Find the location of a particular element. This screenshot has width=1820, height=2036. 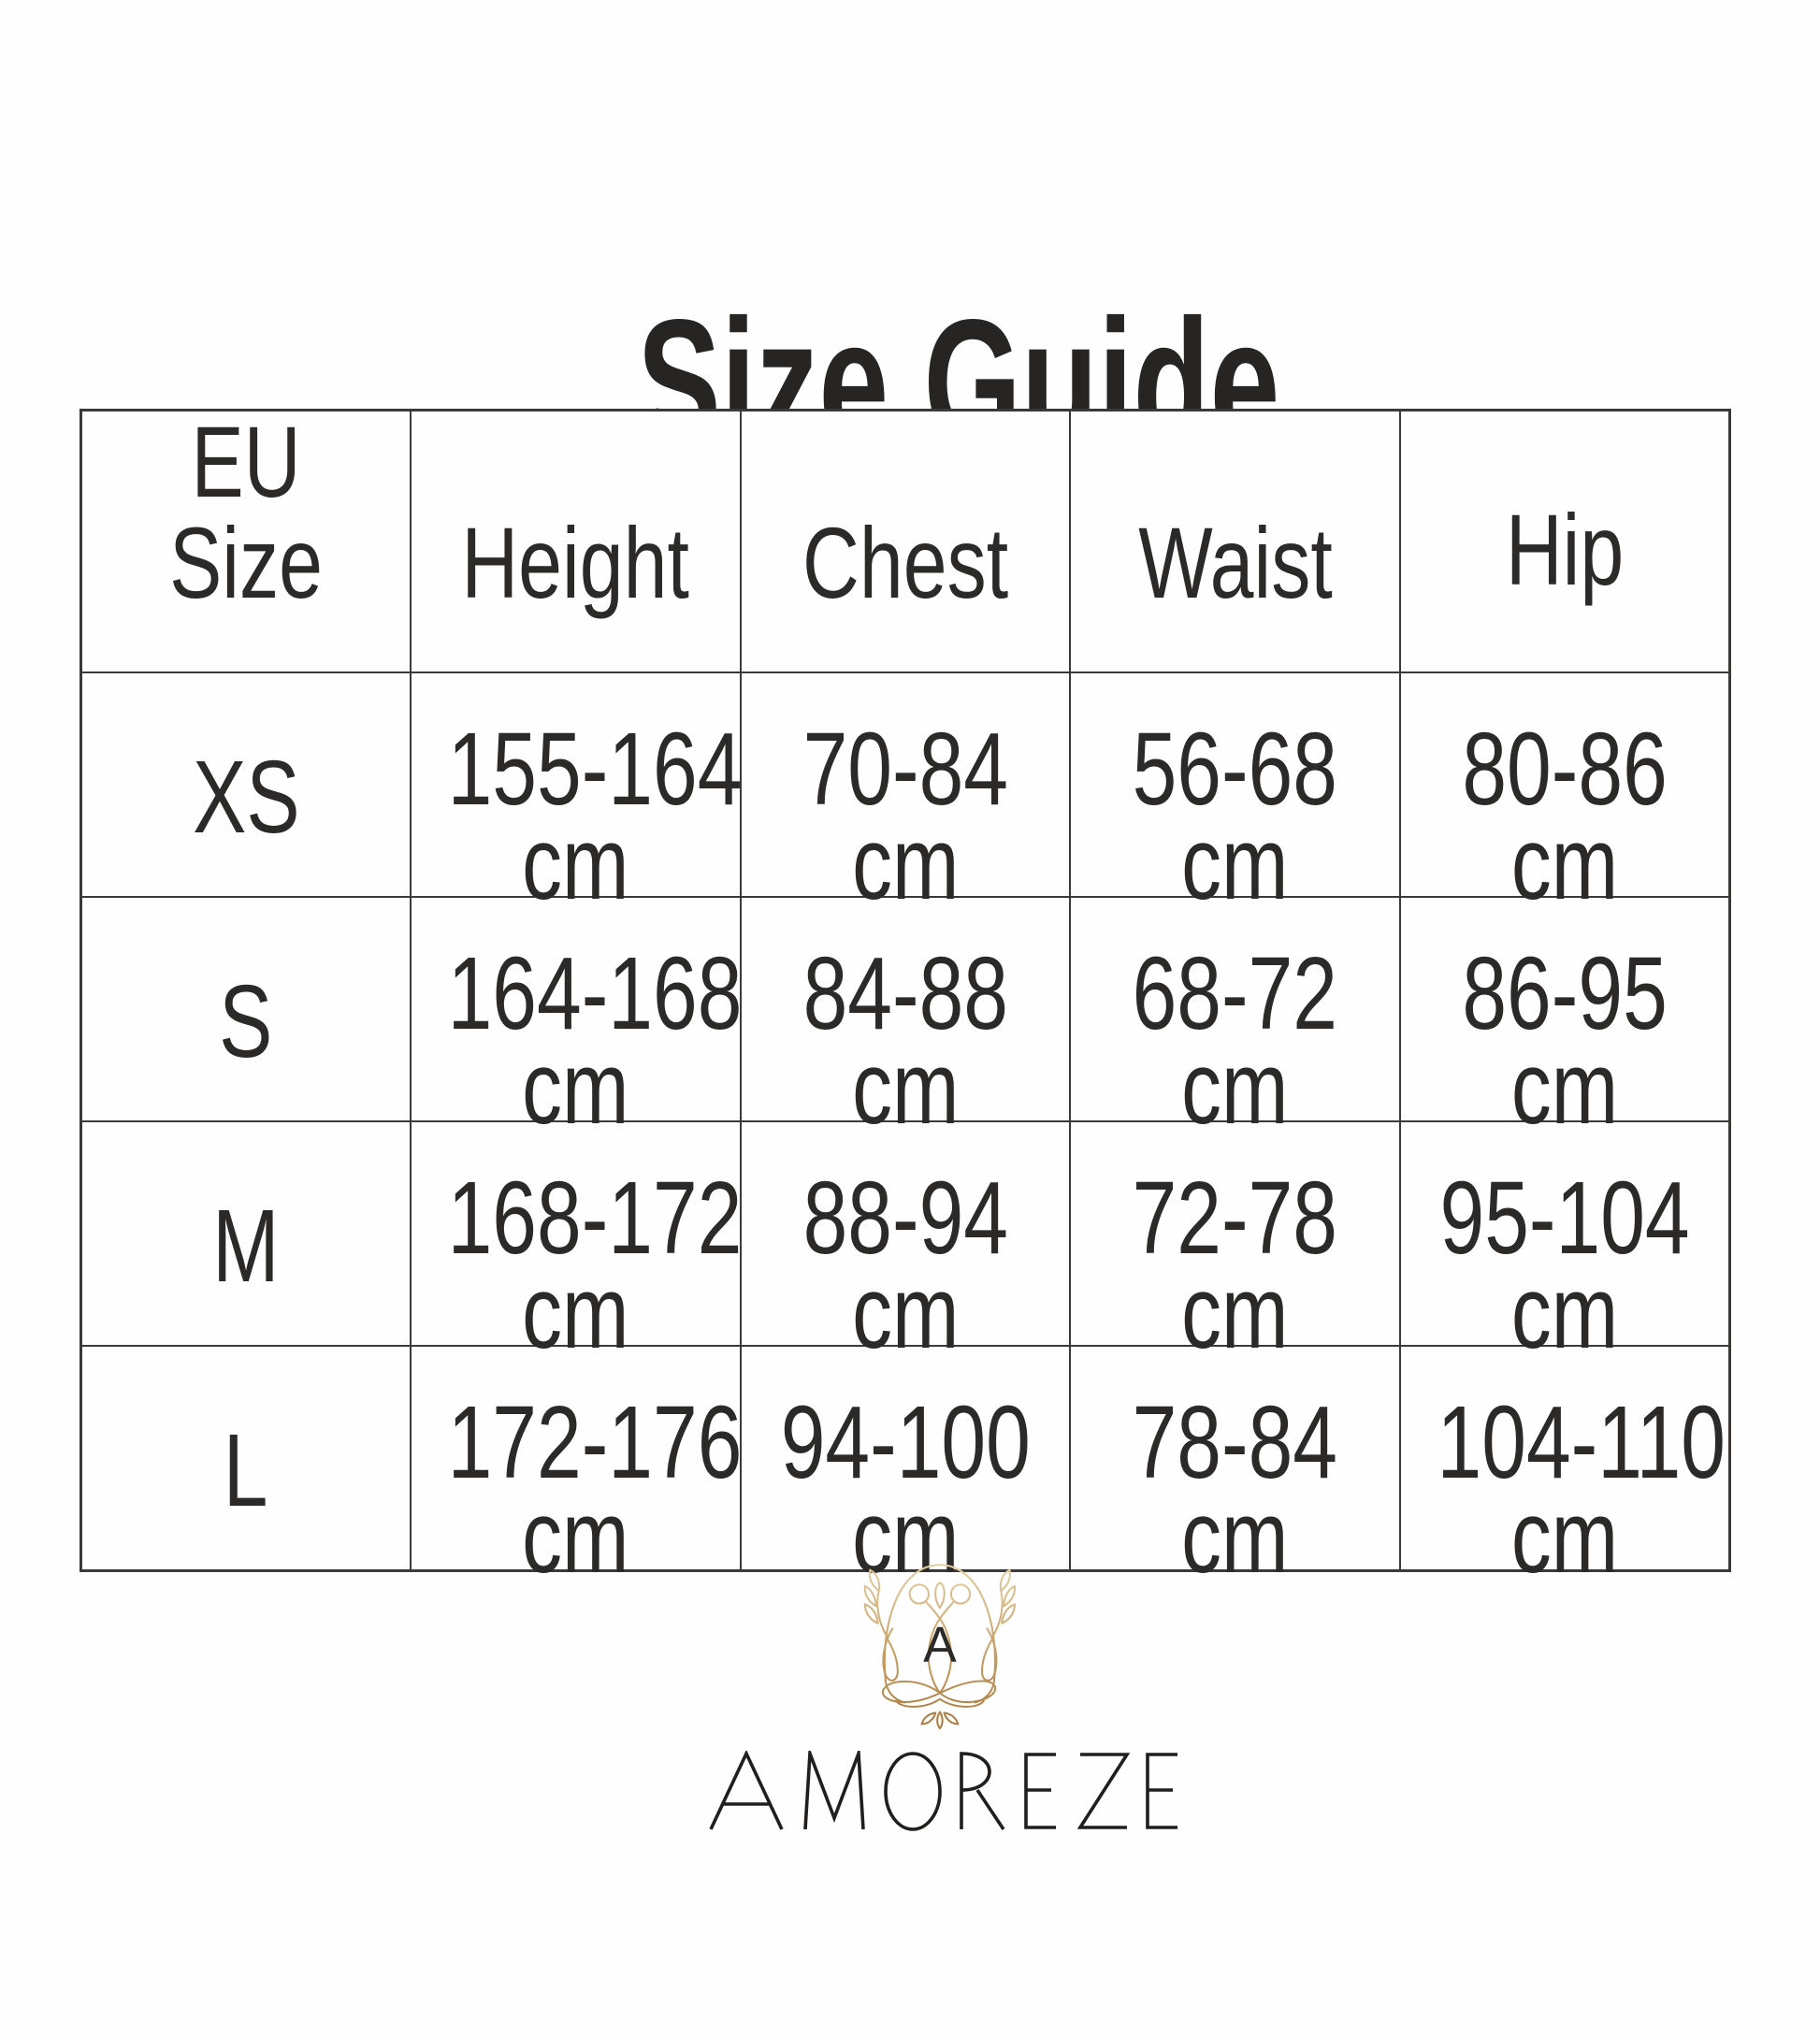

measurement-cell-waist: 68-72 cm is located at coordinates (1235, 1018).